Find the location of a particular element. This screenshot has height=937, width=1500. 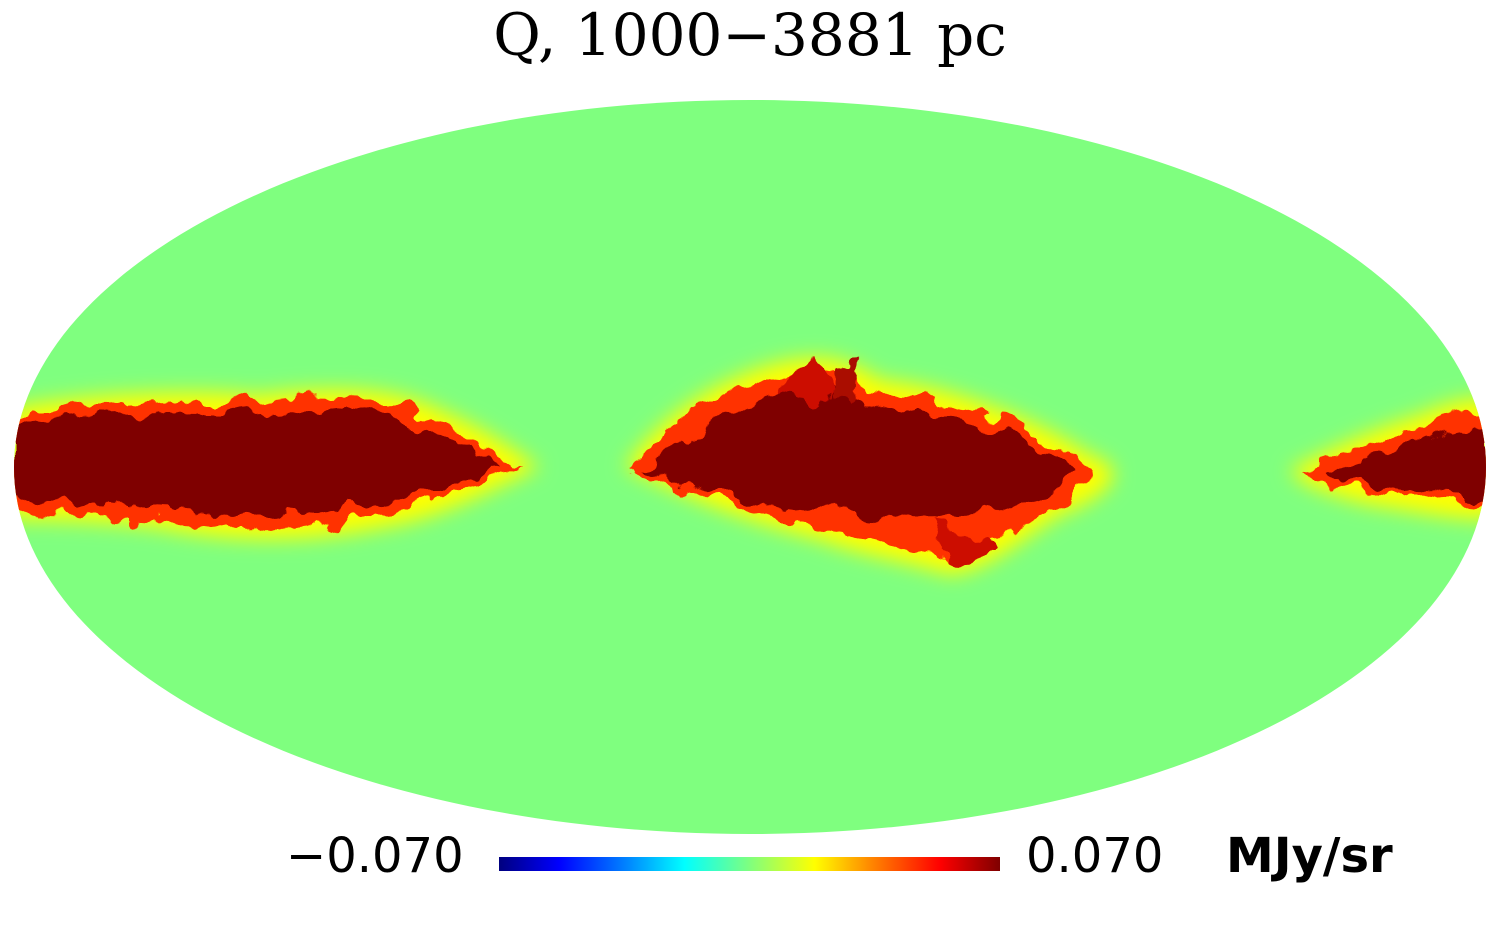

colorbar-min-label: −0.070 is located at coordinates (375, 856).